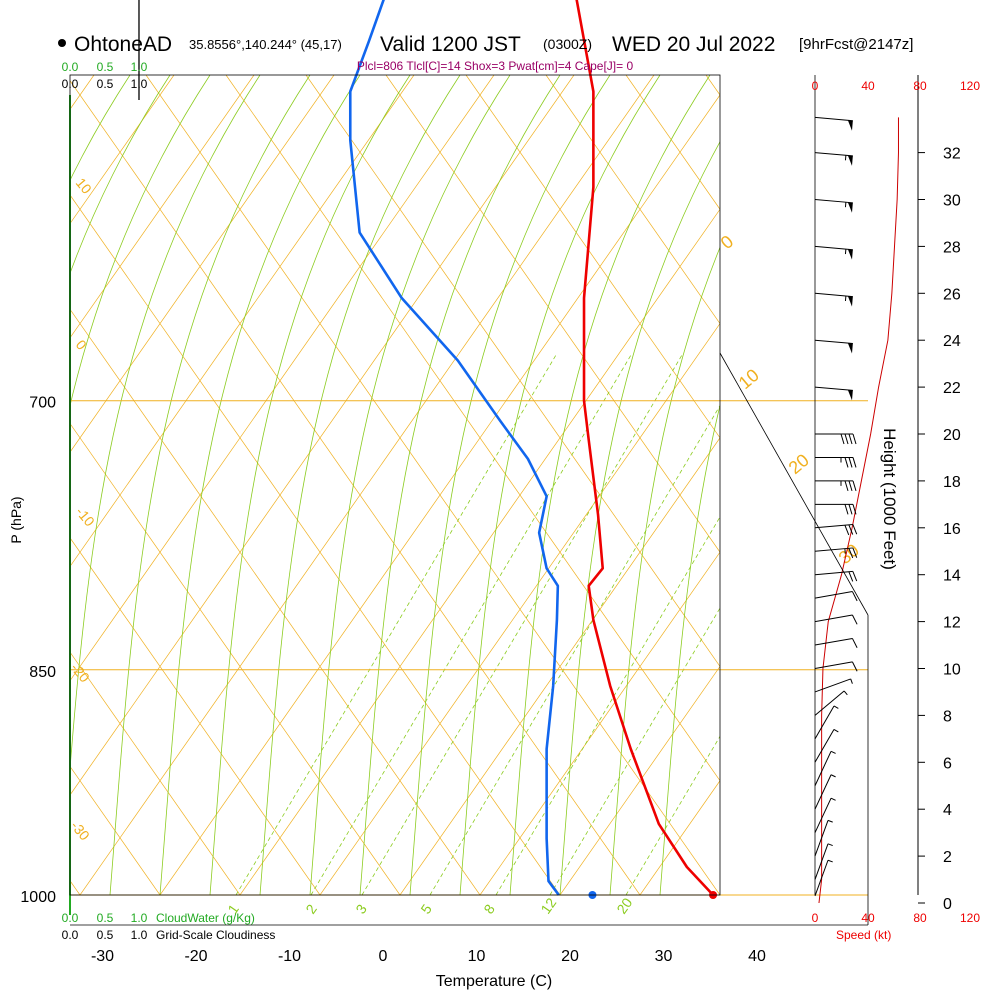 Image resolution: width=1000 pixels, height=1005 pixels. What do you see at coordinates (570, 956) in the screenshot?
I see `temperature-tick-label: 20` at bounding box center [570, 956].